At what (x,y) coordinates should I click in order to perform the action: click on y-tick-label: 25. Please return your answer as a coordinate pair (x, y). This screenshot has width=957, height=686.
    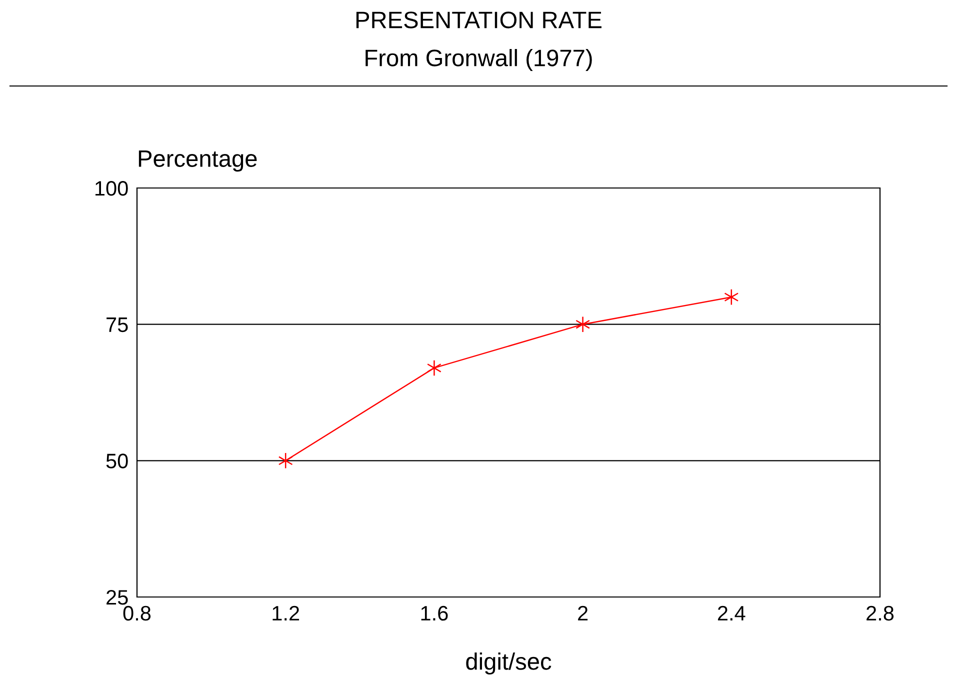
    Looking at the image, I should click on (117, 597).